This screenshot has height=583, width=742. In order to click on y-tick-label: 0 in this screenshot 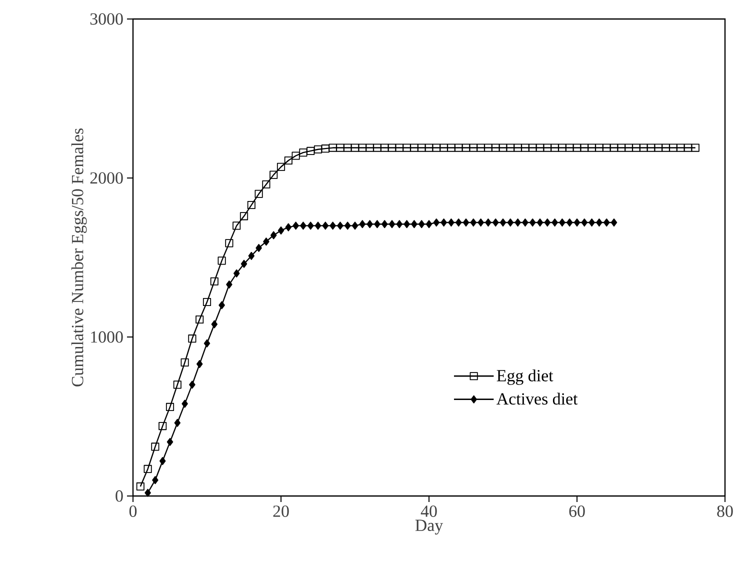, I will do `click(119, 496)`.